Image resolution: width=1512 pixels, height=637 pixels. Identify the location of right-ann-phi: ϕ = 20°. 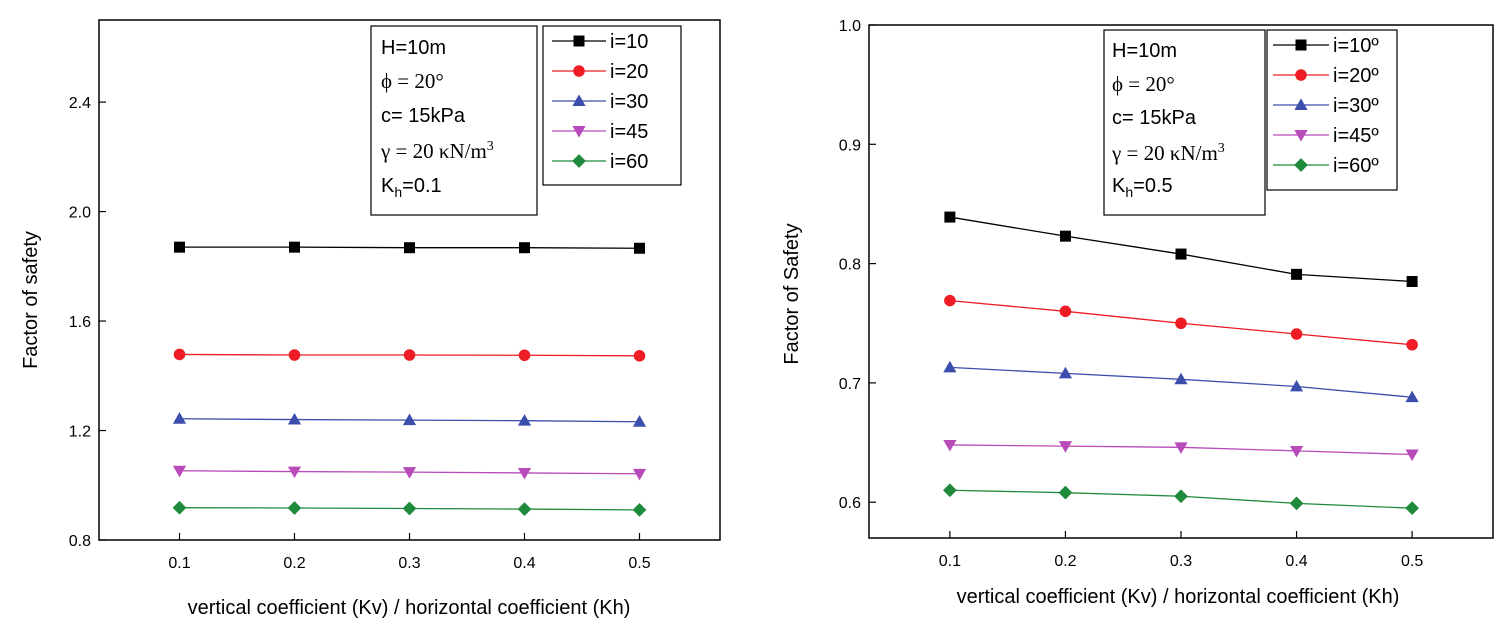
(1143, 84).